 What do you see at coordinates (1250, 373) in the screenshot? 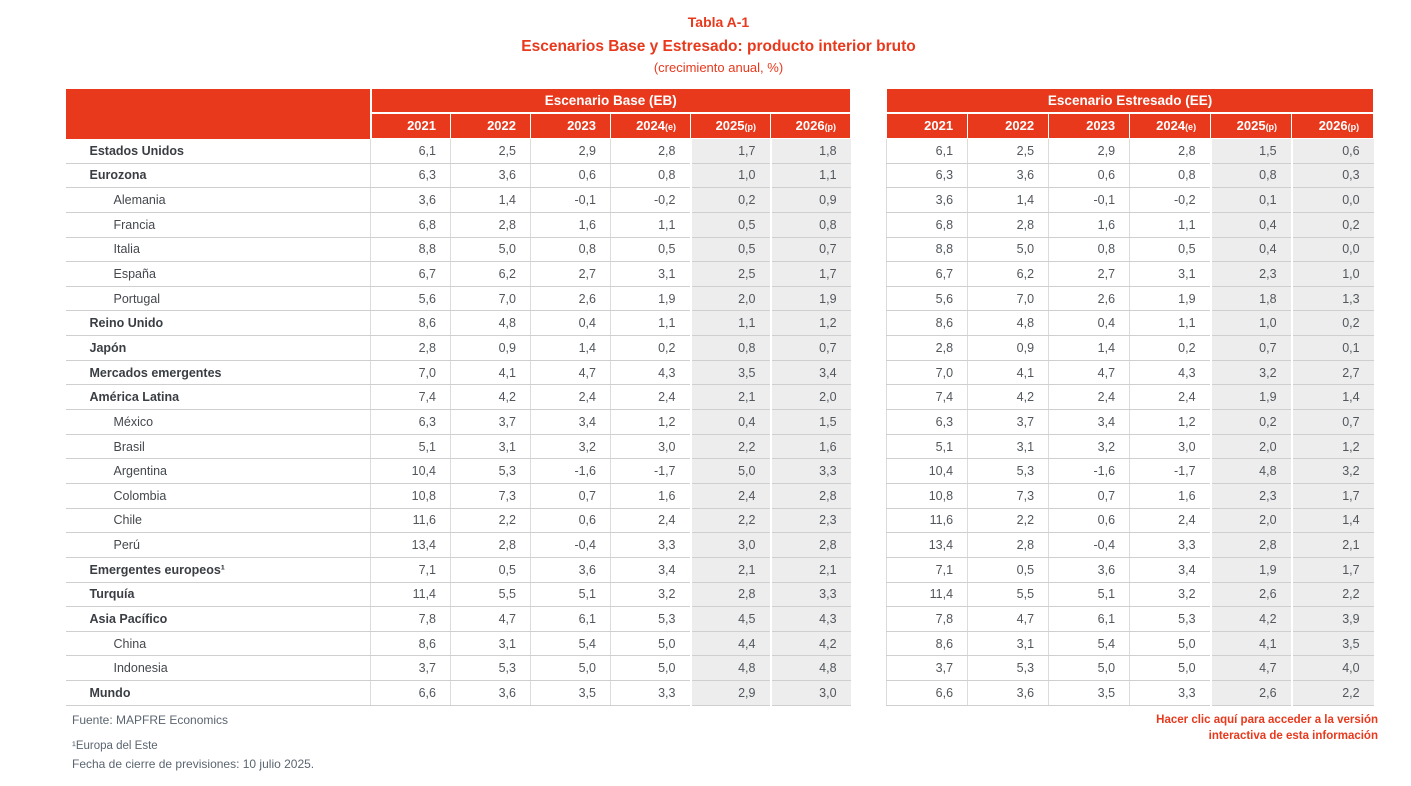
I see `cell-value: 3,2` at bounding box center [1250, 373].